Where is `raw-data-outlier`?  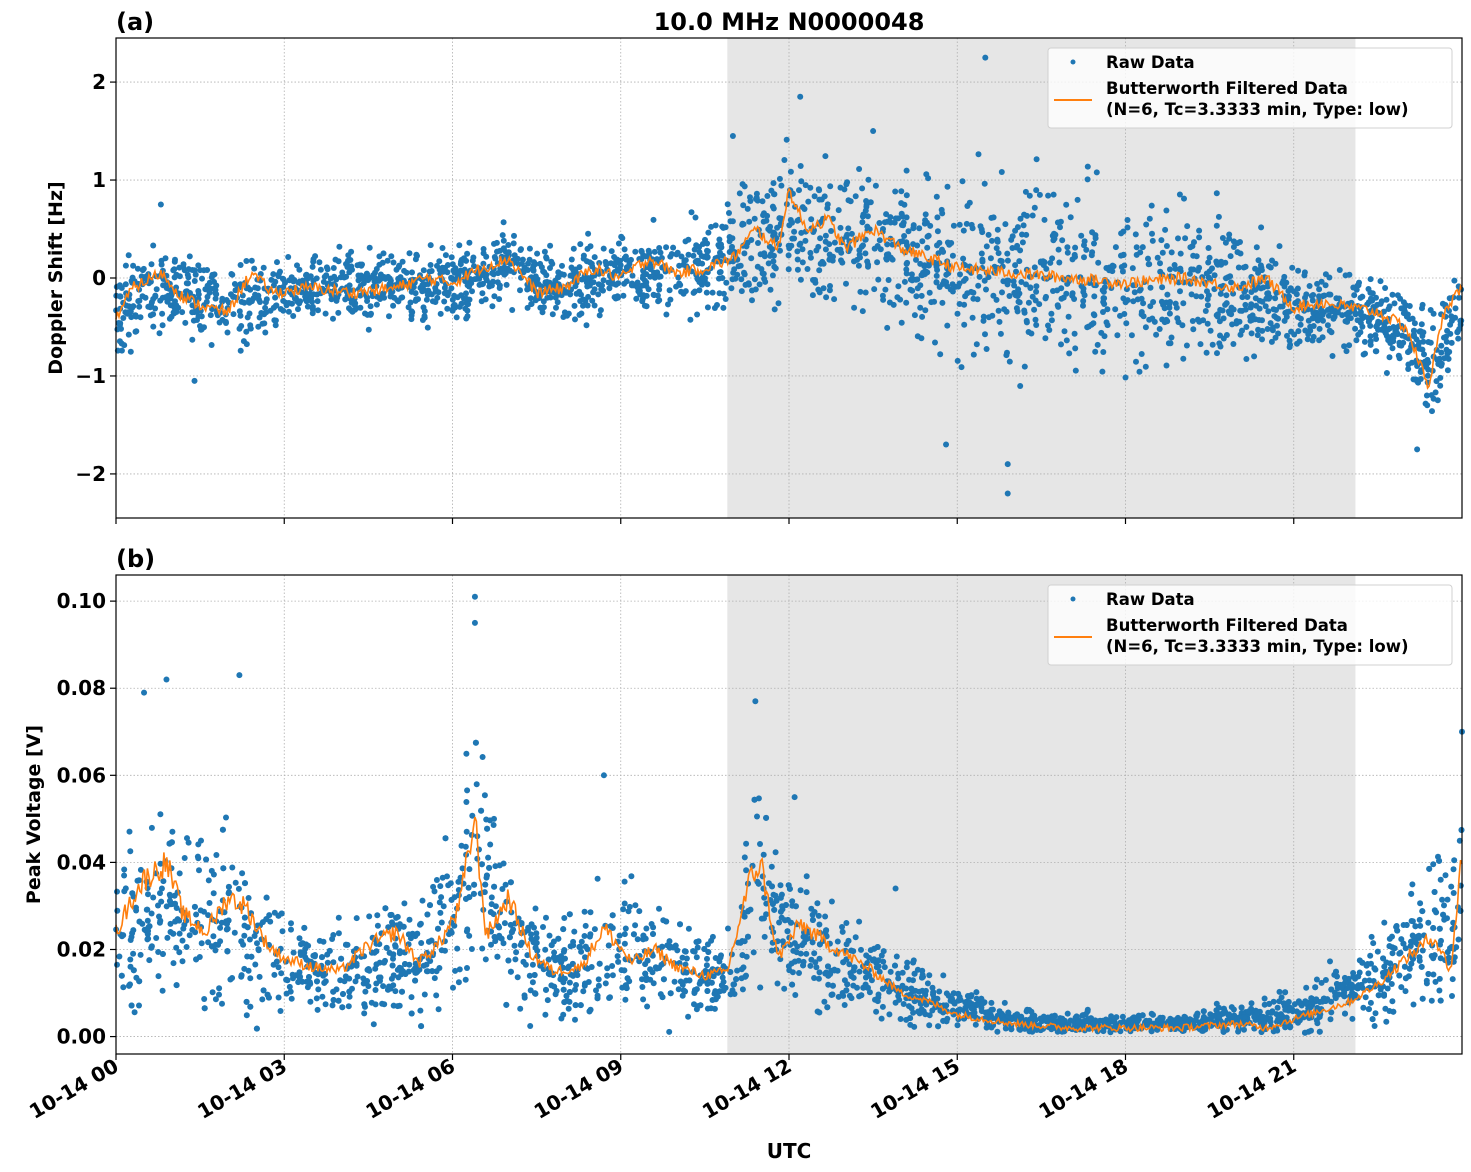
raw-data-outlier is located at coordinates (732, 135).